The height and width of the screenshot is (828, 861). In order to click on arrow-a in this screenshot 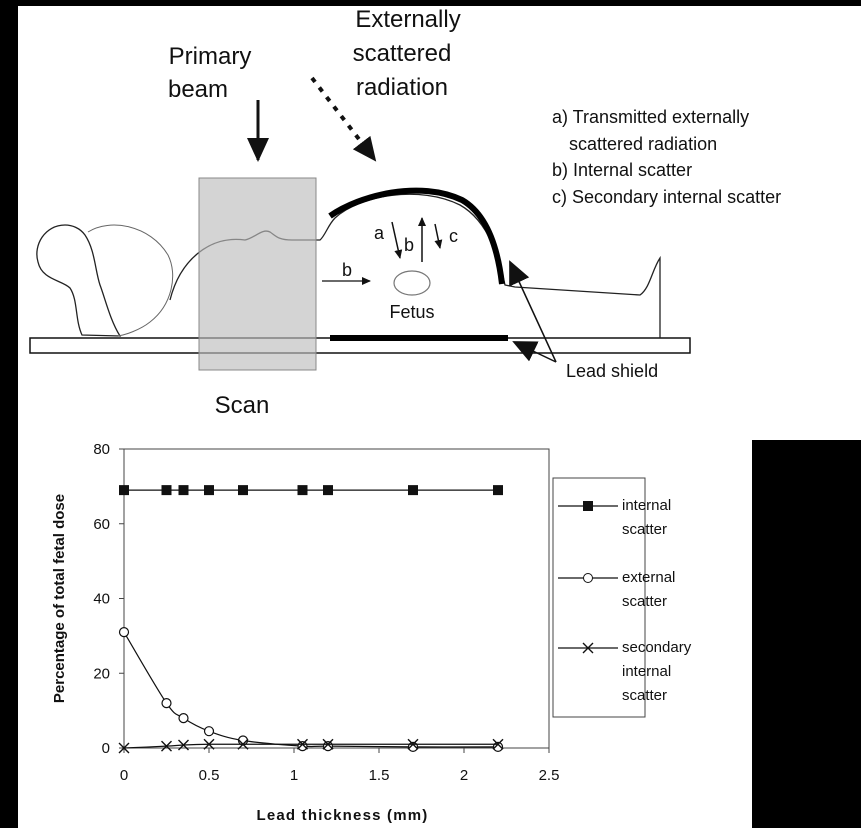, I will do `click(397, 240)`.